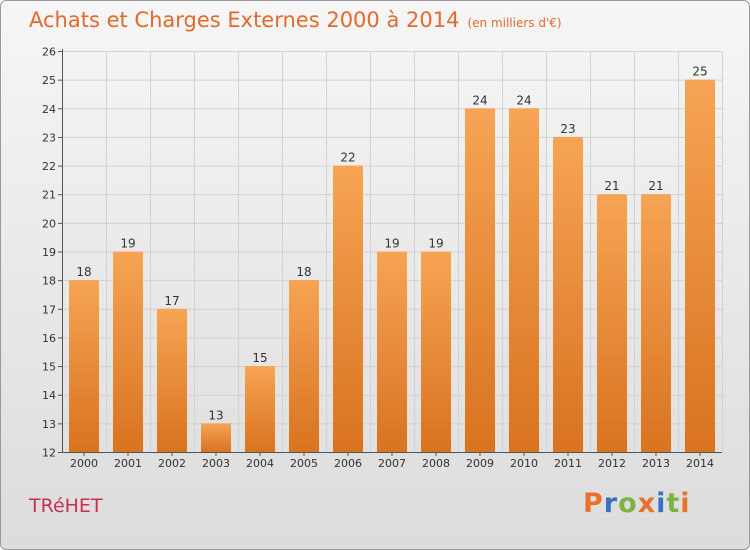 This screenshot has height=550, width=750. Describe the element at coordinates (593, 503) in the screenshot. I see `logo-letter: P` at that location.